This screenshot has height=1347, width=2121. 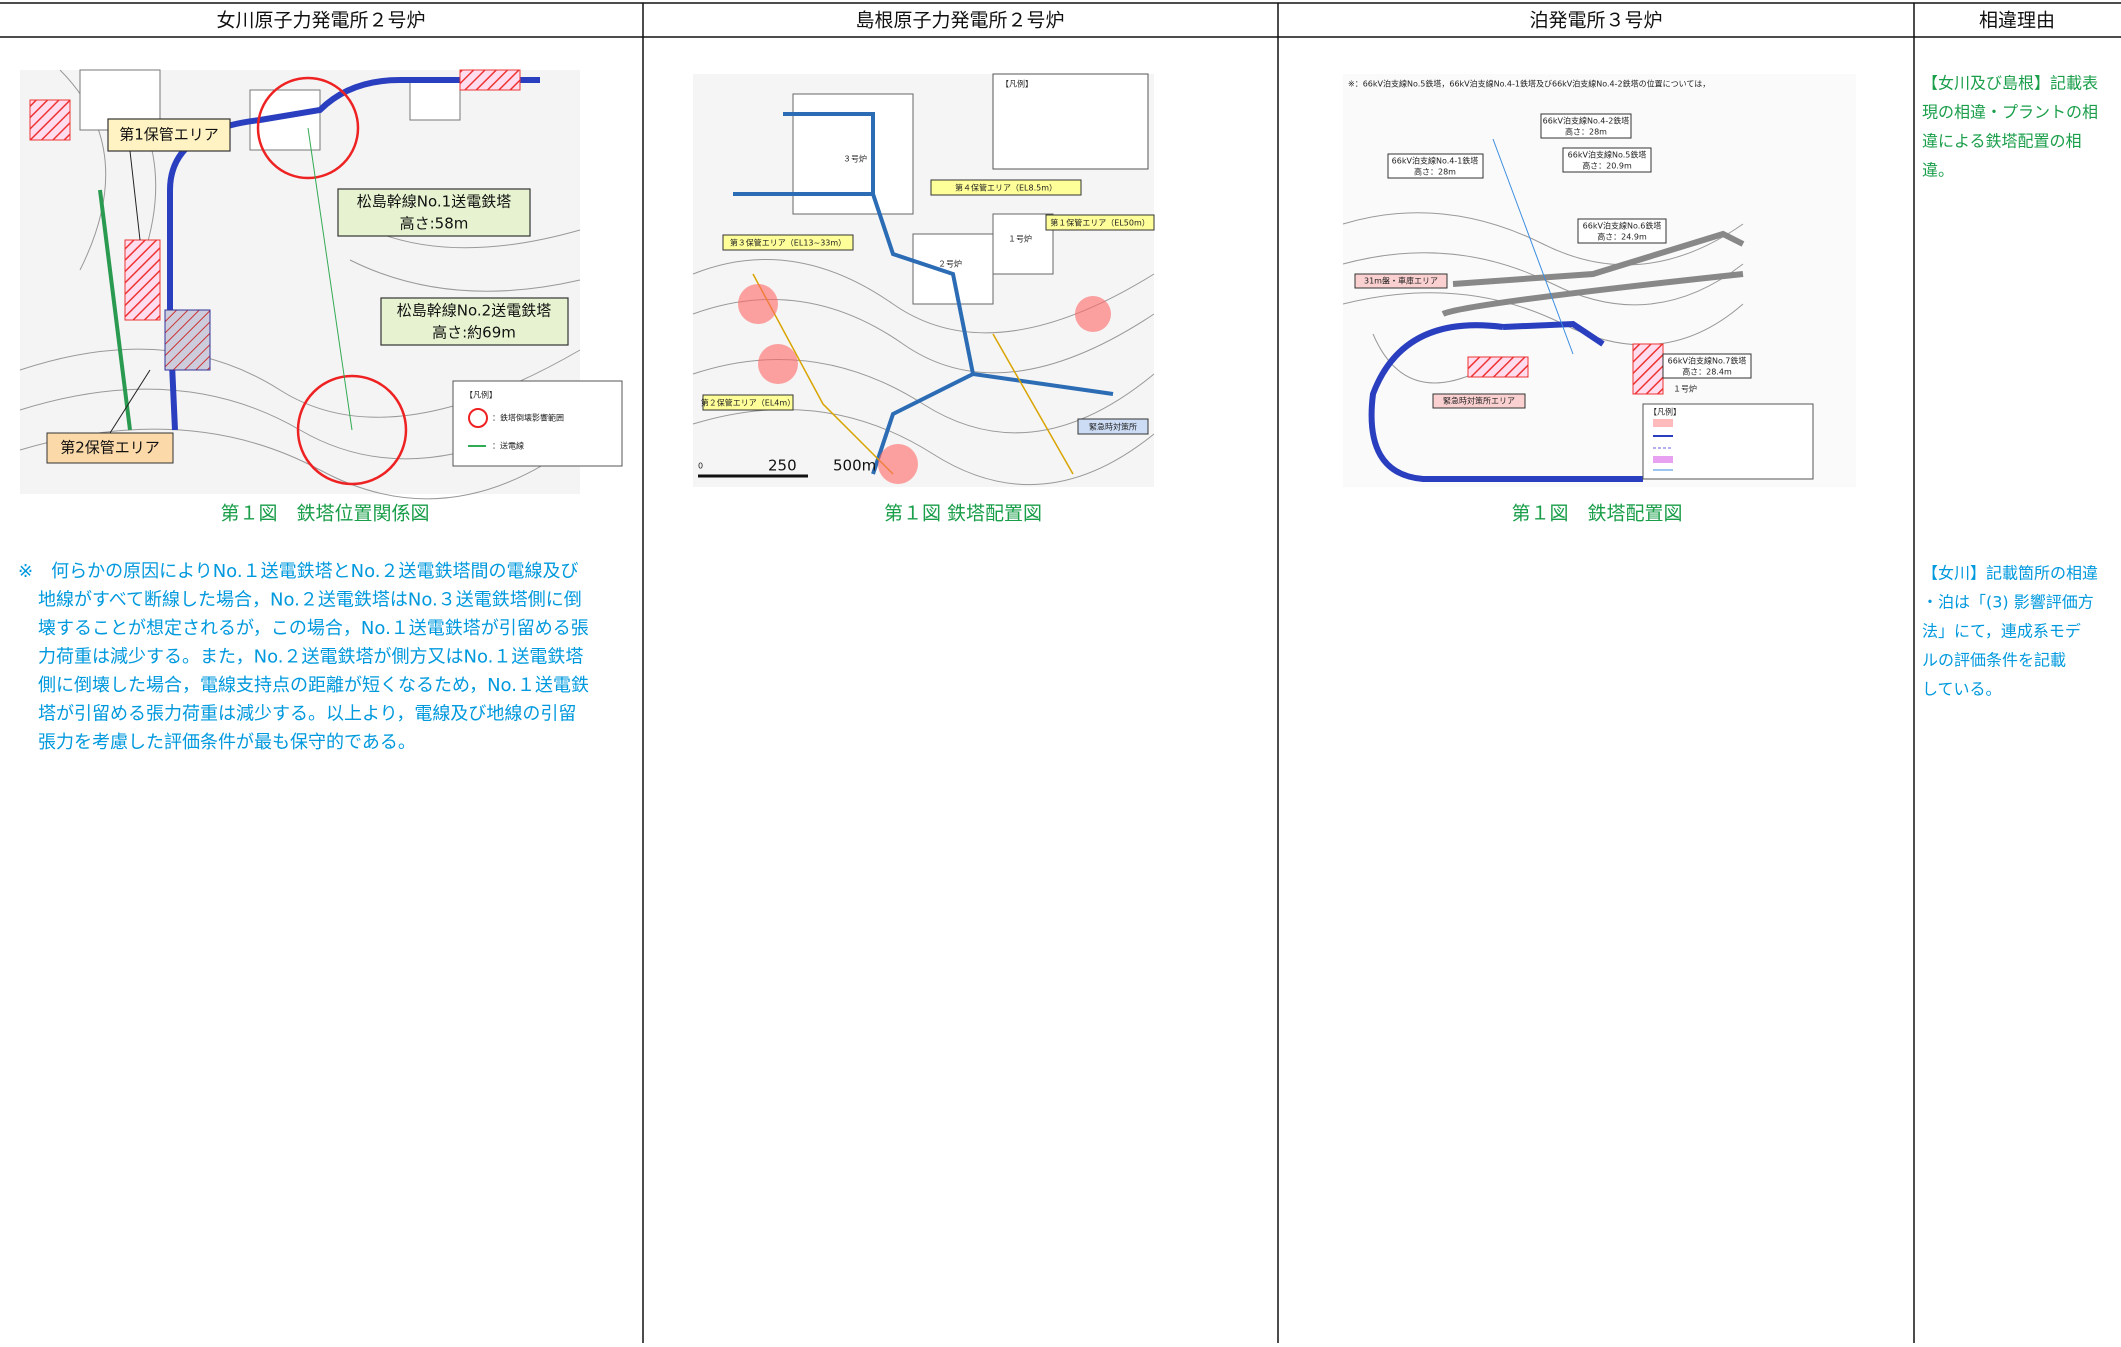 I want to click on column-header: 相違理由, so click(x=2017, y=21).